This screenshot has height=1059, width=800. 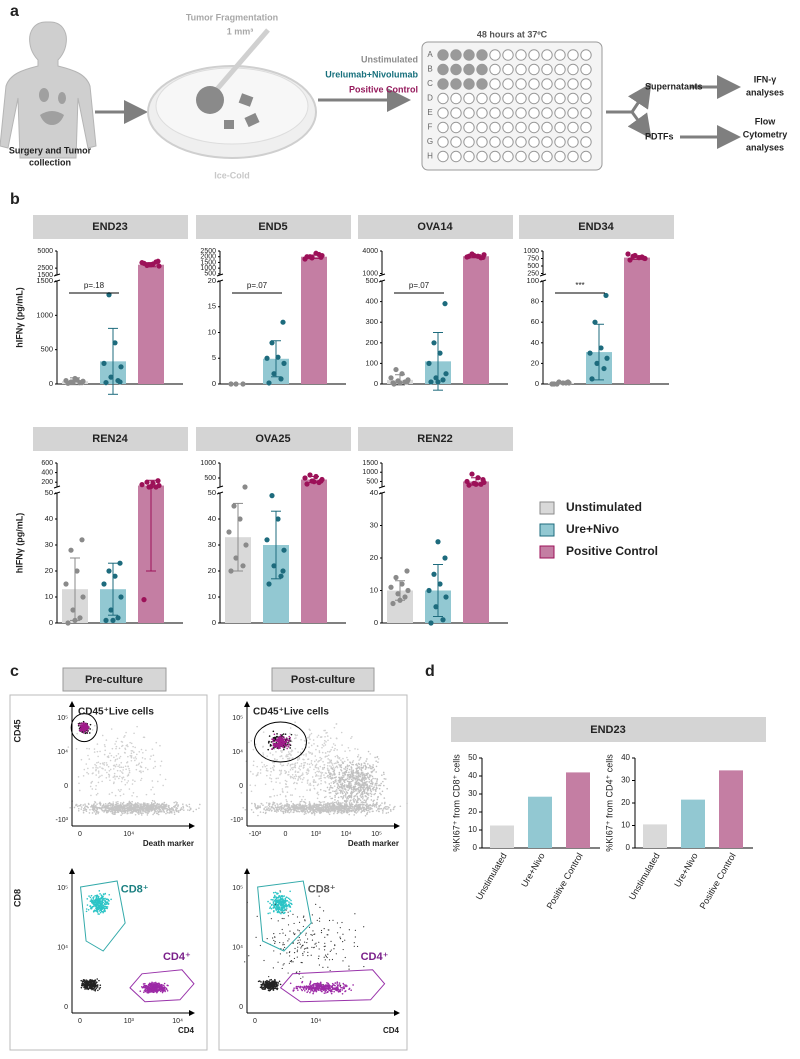 What do you see at coordinates (232, 106) in the screenshot?
I see `petri-inner` at bounding box center [232, 106].